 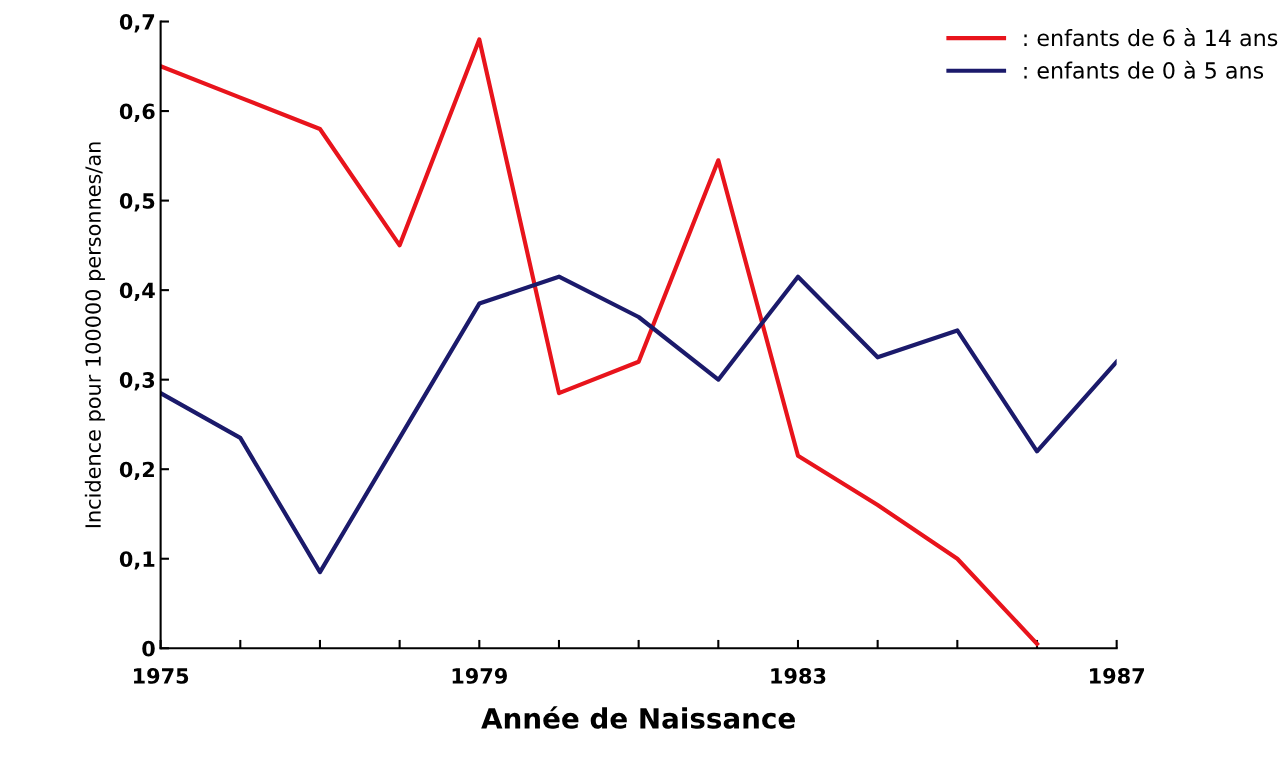 What do you see at coordinates (798, 676) in the screenshot?
I see `x-tick-label: 1983` at bounding box center [798, 676].